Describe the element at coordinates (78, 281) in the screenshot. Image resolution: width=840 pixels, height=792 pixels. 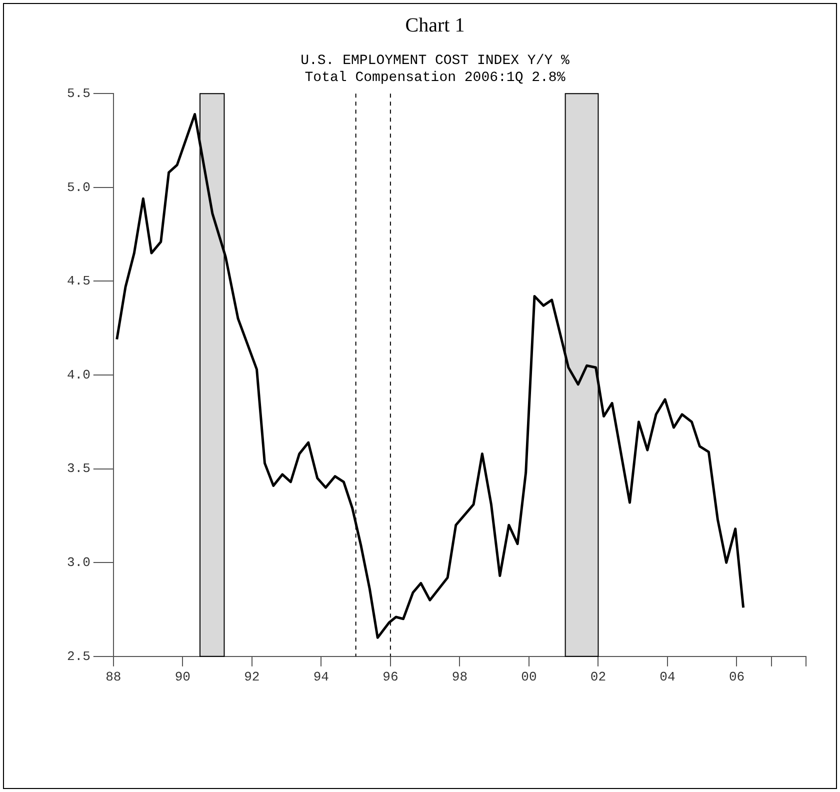
I see `y-tick-label: 4.5` at that location.